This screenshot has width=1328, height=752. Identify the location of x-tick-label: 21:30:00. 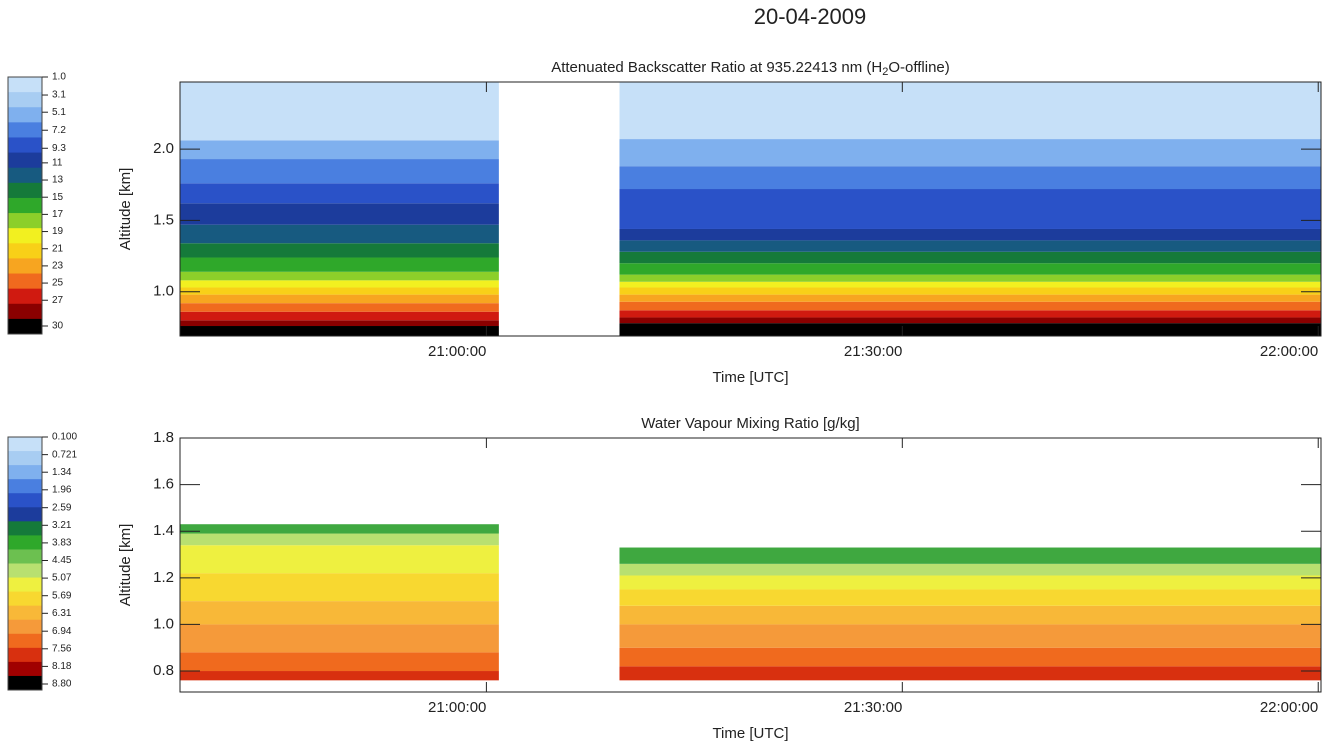
(873, 707).